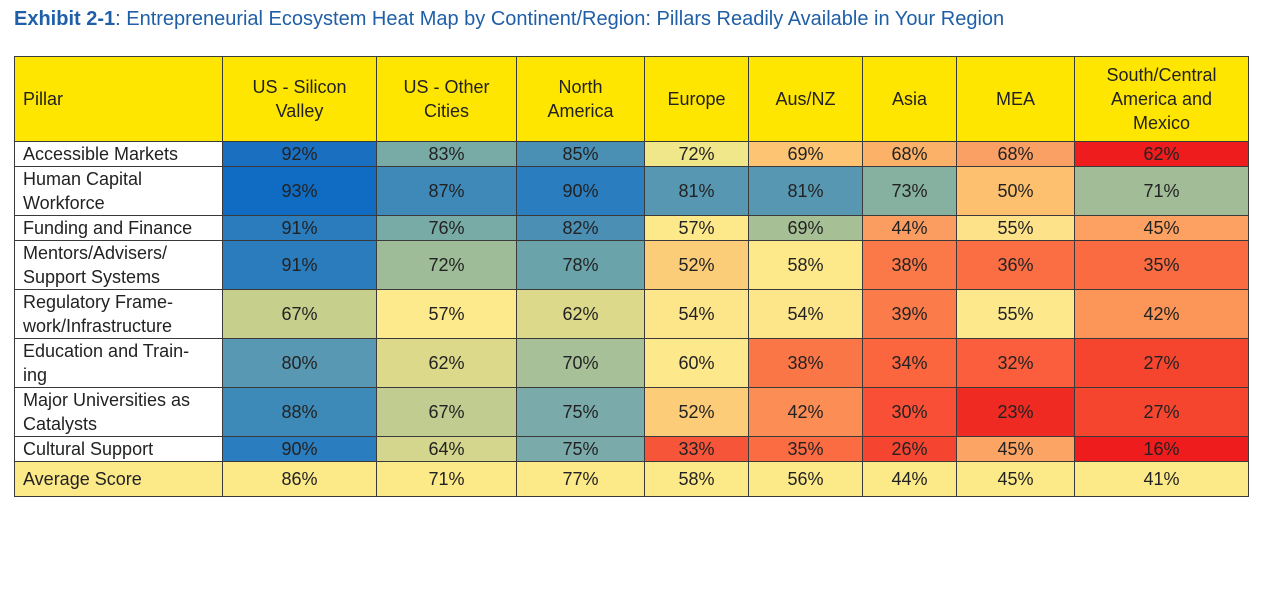 The image size is (1264, 600). I want to click on heat-cell: 58%, so click(805, 265).